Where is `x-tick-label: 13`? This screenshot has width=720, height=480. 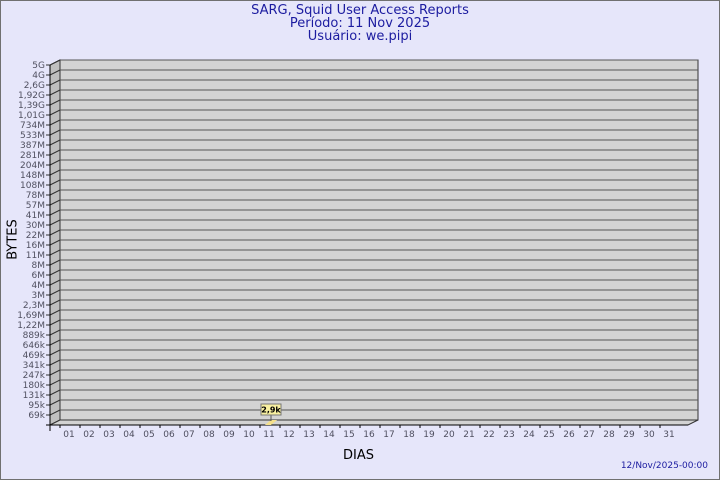
x-tick-label: 13 is located at coordinates (308, 435).